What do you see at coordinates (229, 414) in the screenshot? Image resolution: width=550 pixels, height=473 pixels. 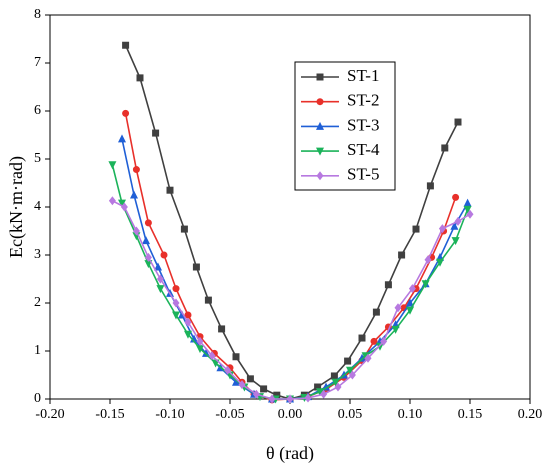 I see `x-tick-label: -0.05` at bounding box center [229, 414].